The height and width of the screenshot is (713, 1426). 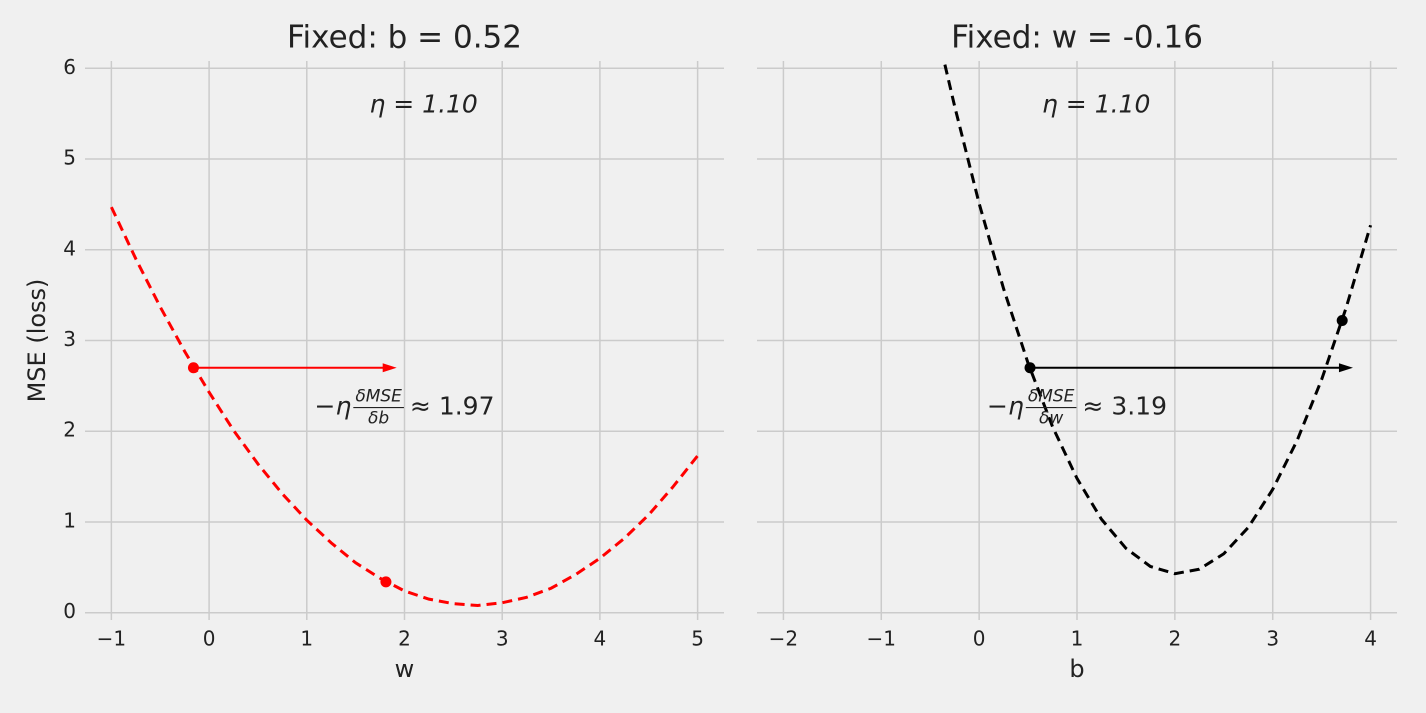 What do you see at coordinates (452, 406) in the screenshot?
I see `step-suffix: ≈ 1.97` at bounding box center [452, 406].